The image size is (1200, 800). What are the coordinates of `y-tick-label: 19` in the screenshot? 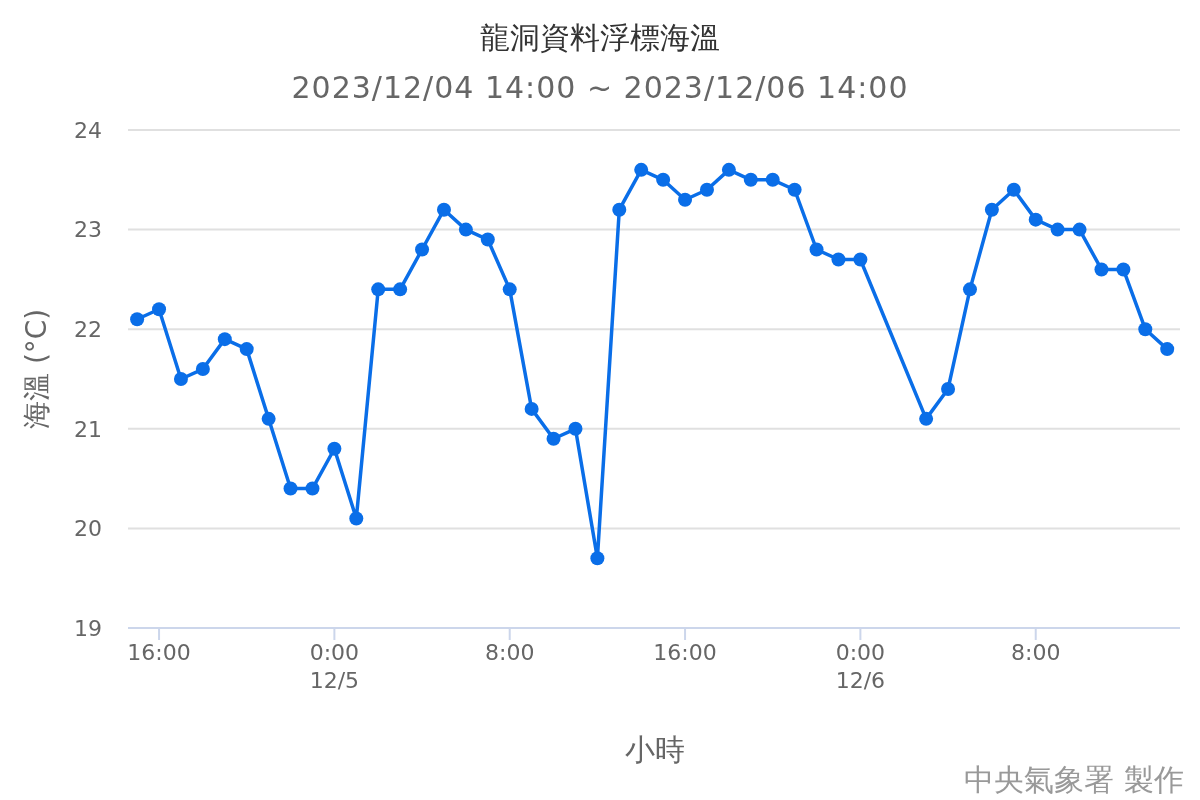 It's located at (88, 628).